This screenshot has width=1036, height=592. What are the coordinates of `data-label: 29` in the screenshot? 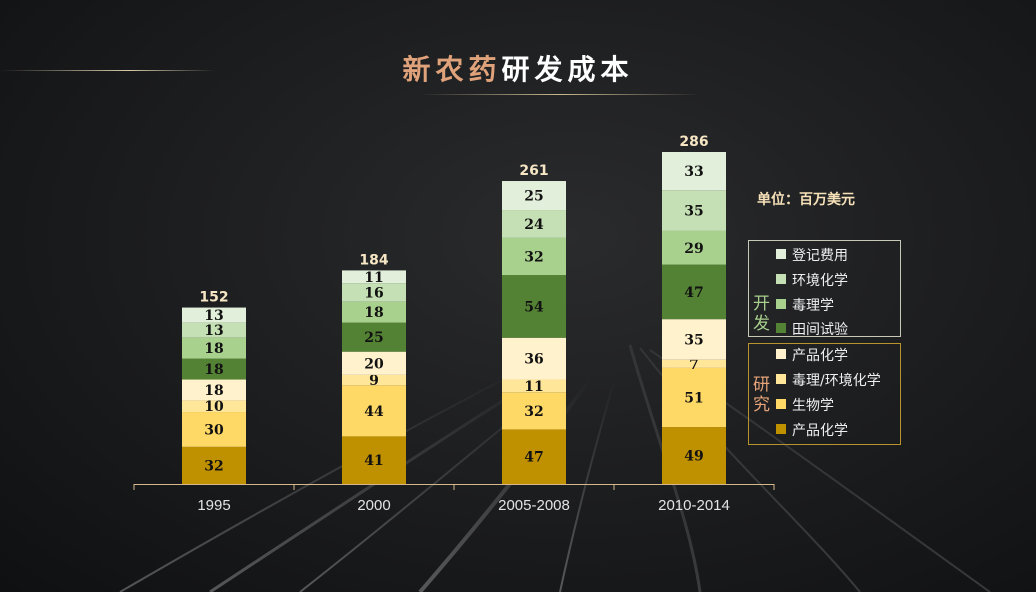 It's located at (693, 249).